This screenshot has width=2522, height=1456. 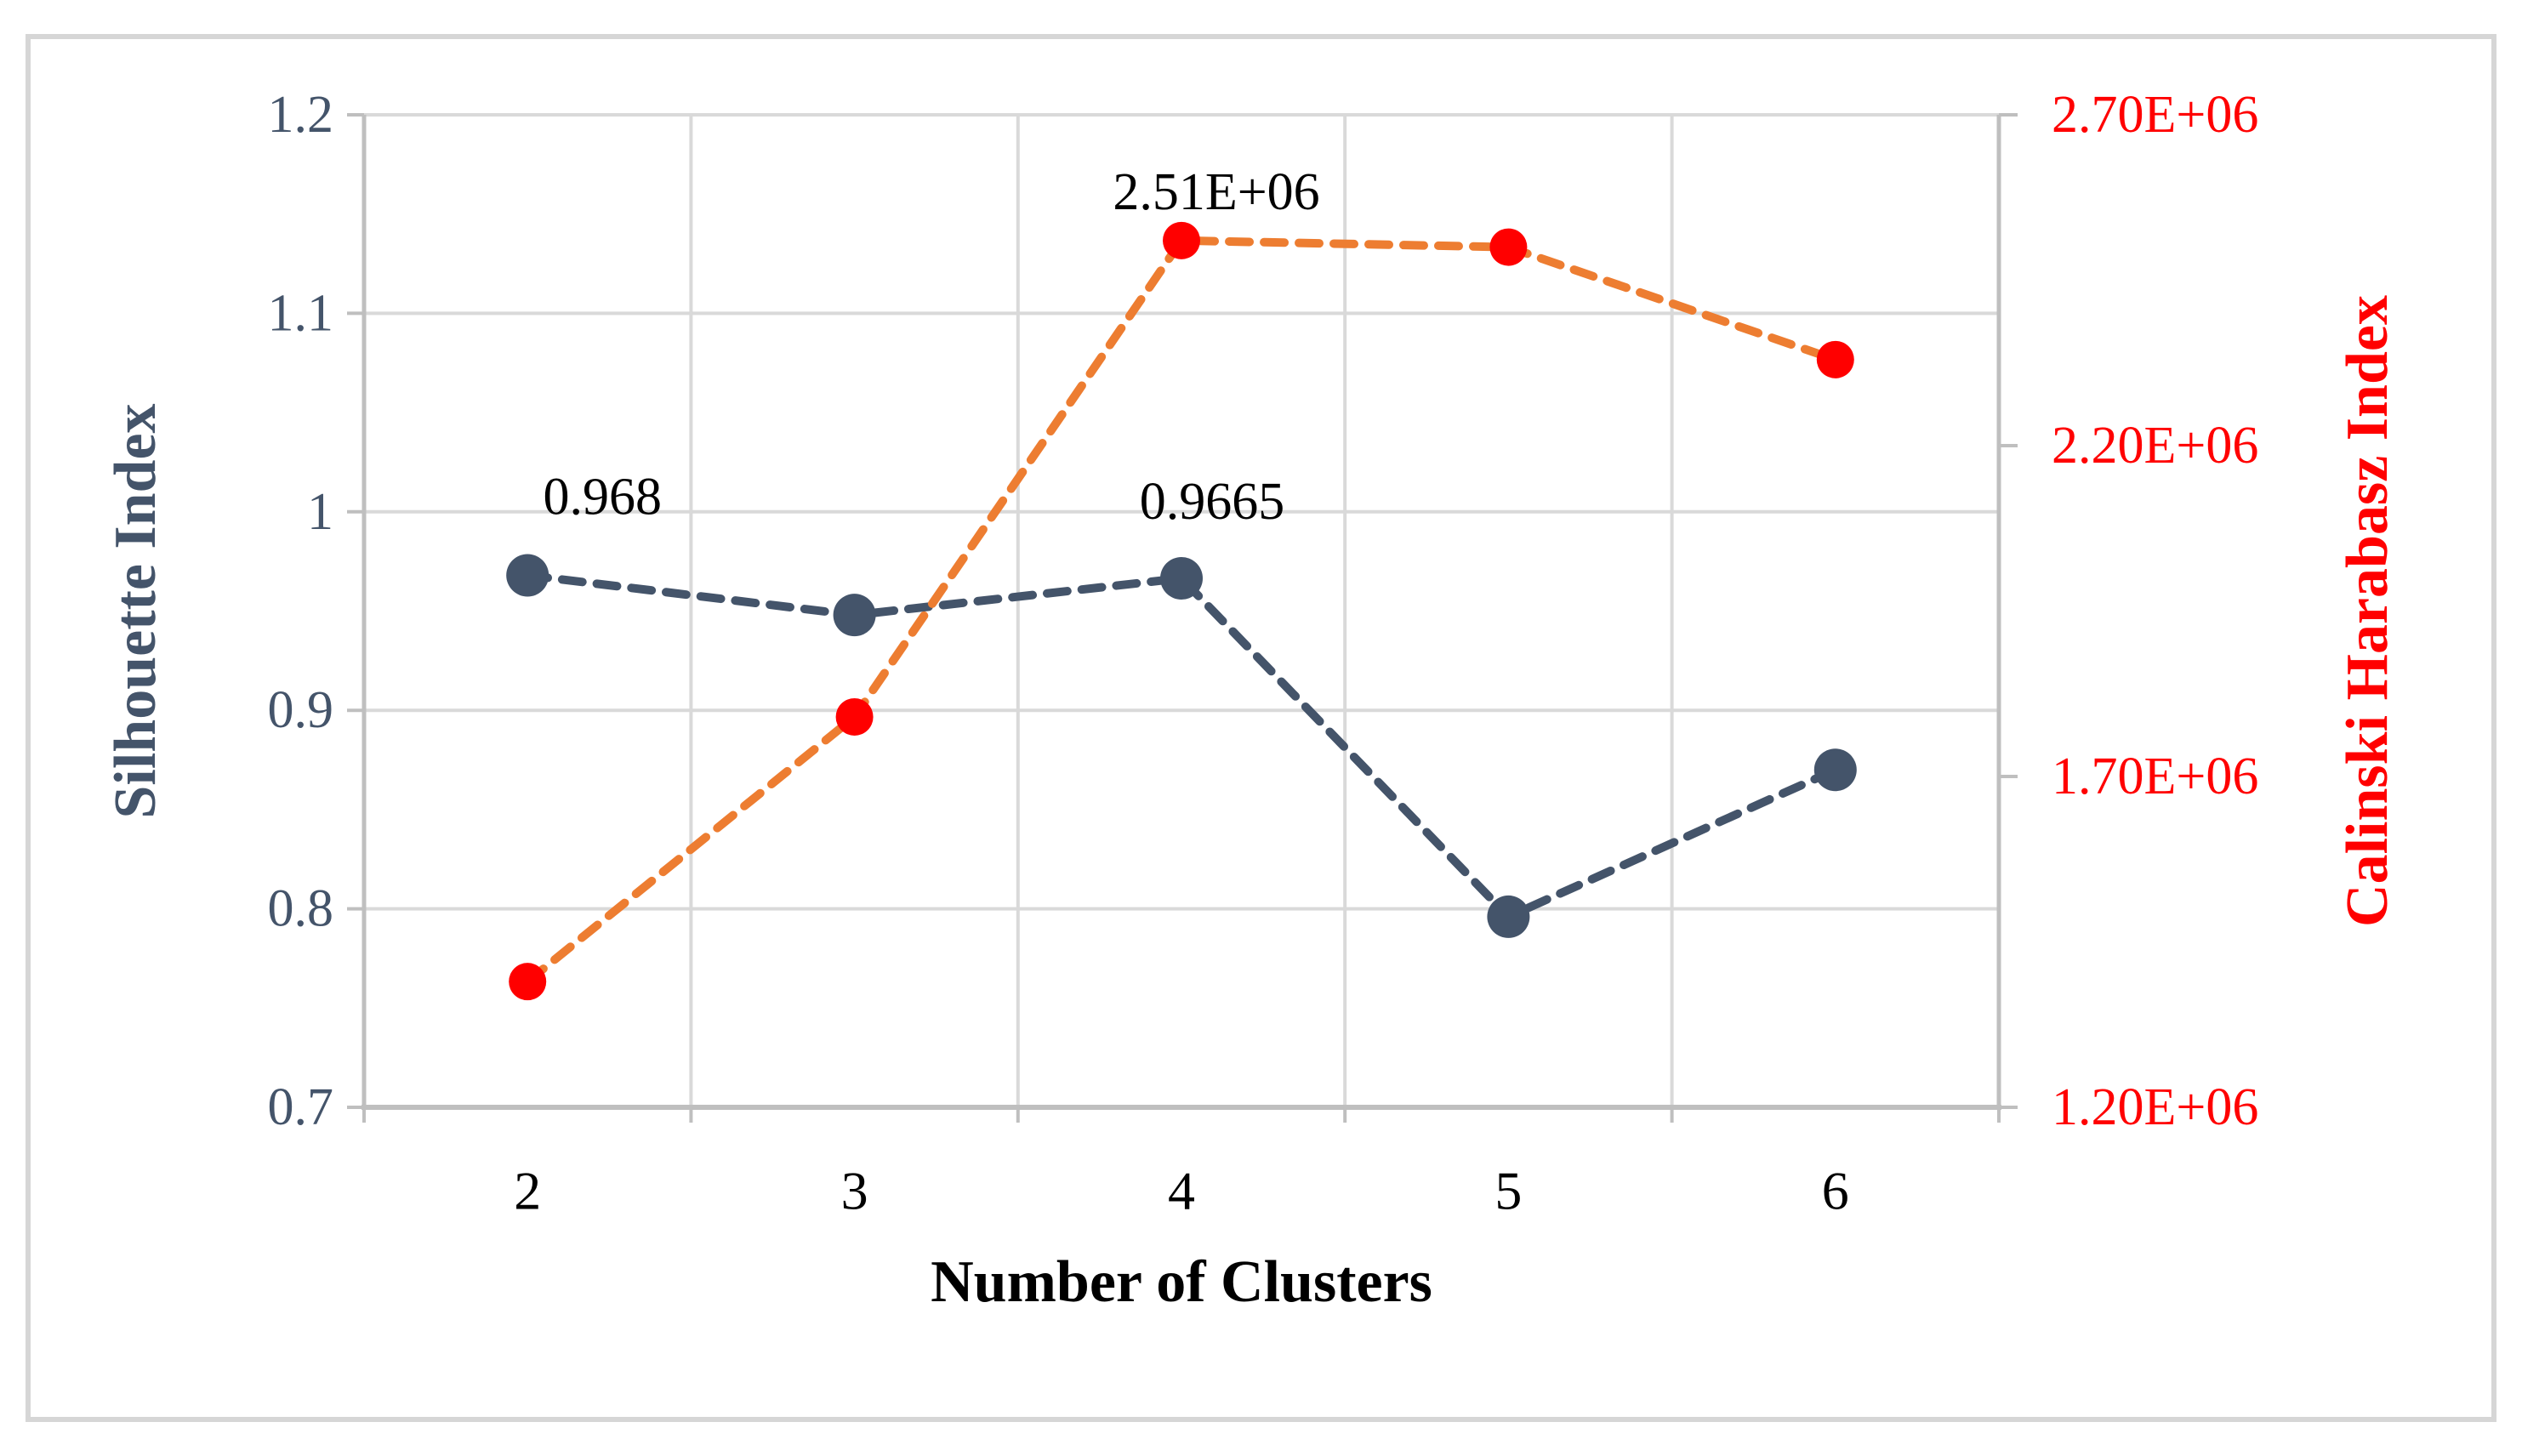 I want to click on right-axis-tick-label: 1.70E+06, so click(x=2155, y=776).